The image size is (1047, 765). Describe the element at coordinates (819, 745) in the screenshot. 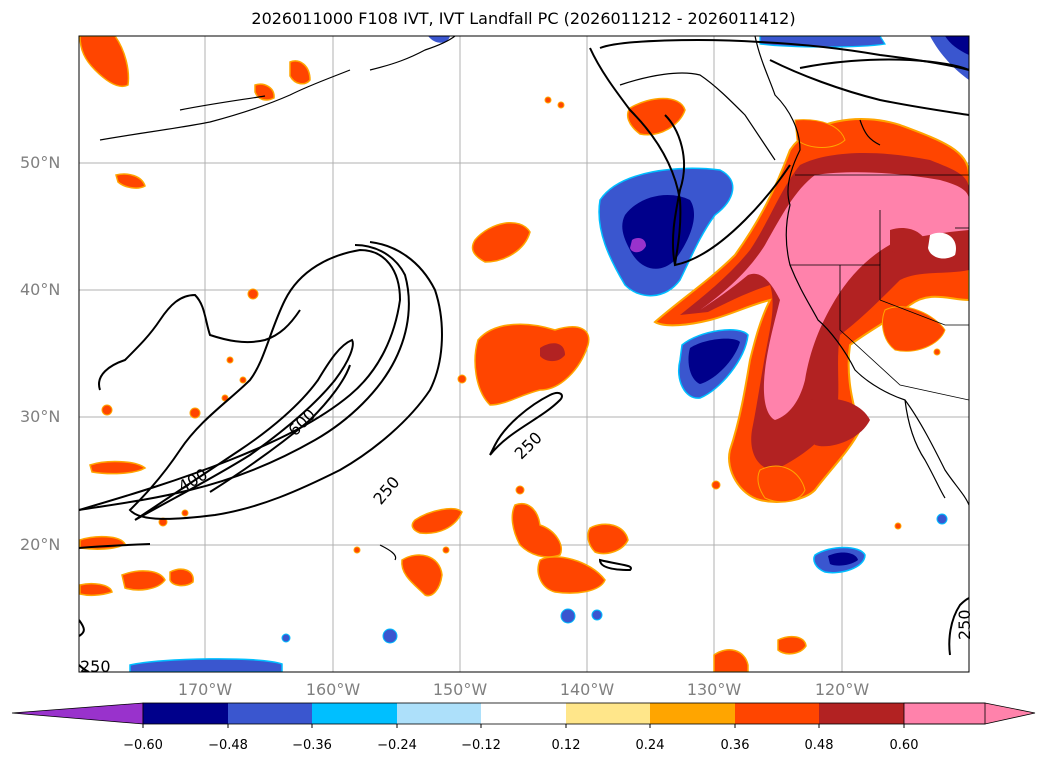

I see `colorbar-tick: 0.48` at that location.